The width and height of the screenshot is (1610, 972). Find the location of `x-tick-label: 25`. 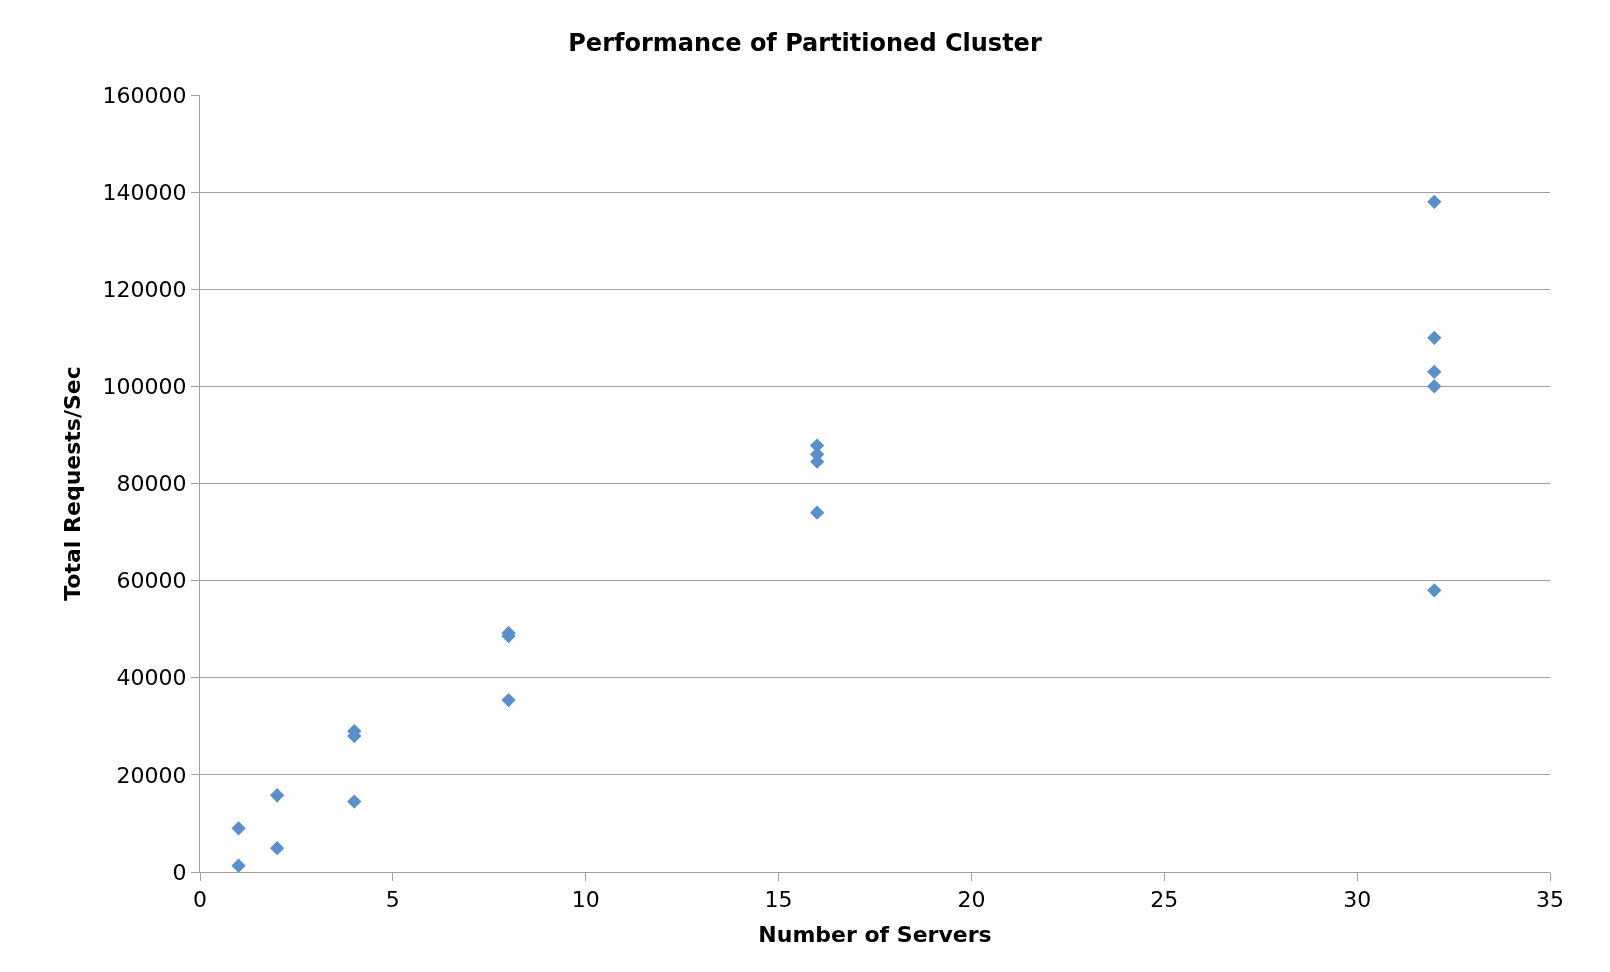

x-tick-label: 25 is located at coordinates (1164, 900).